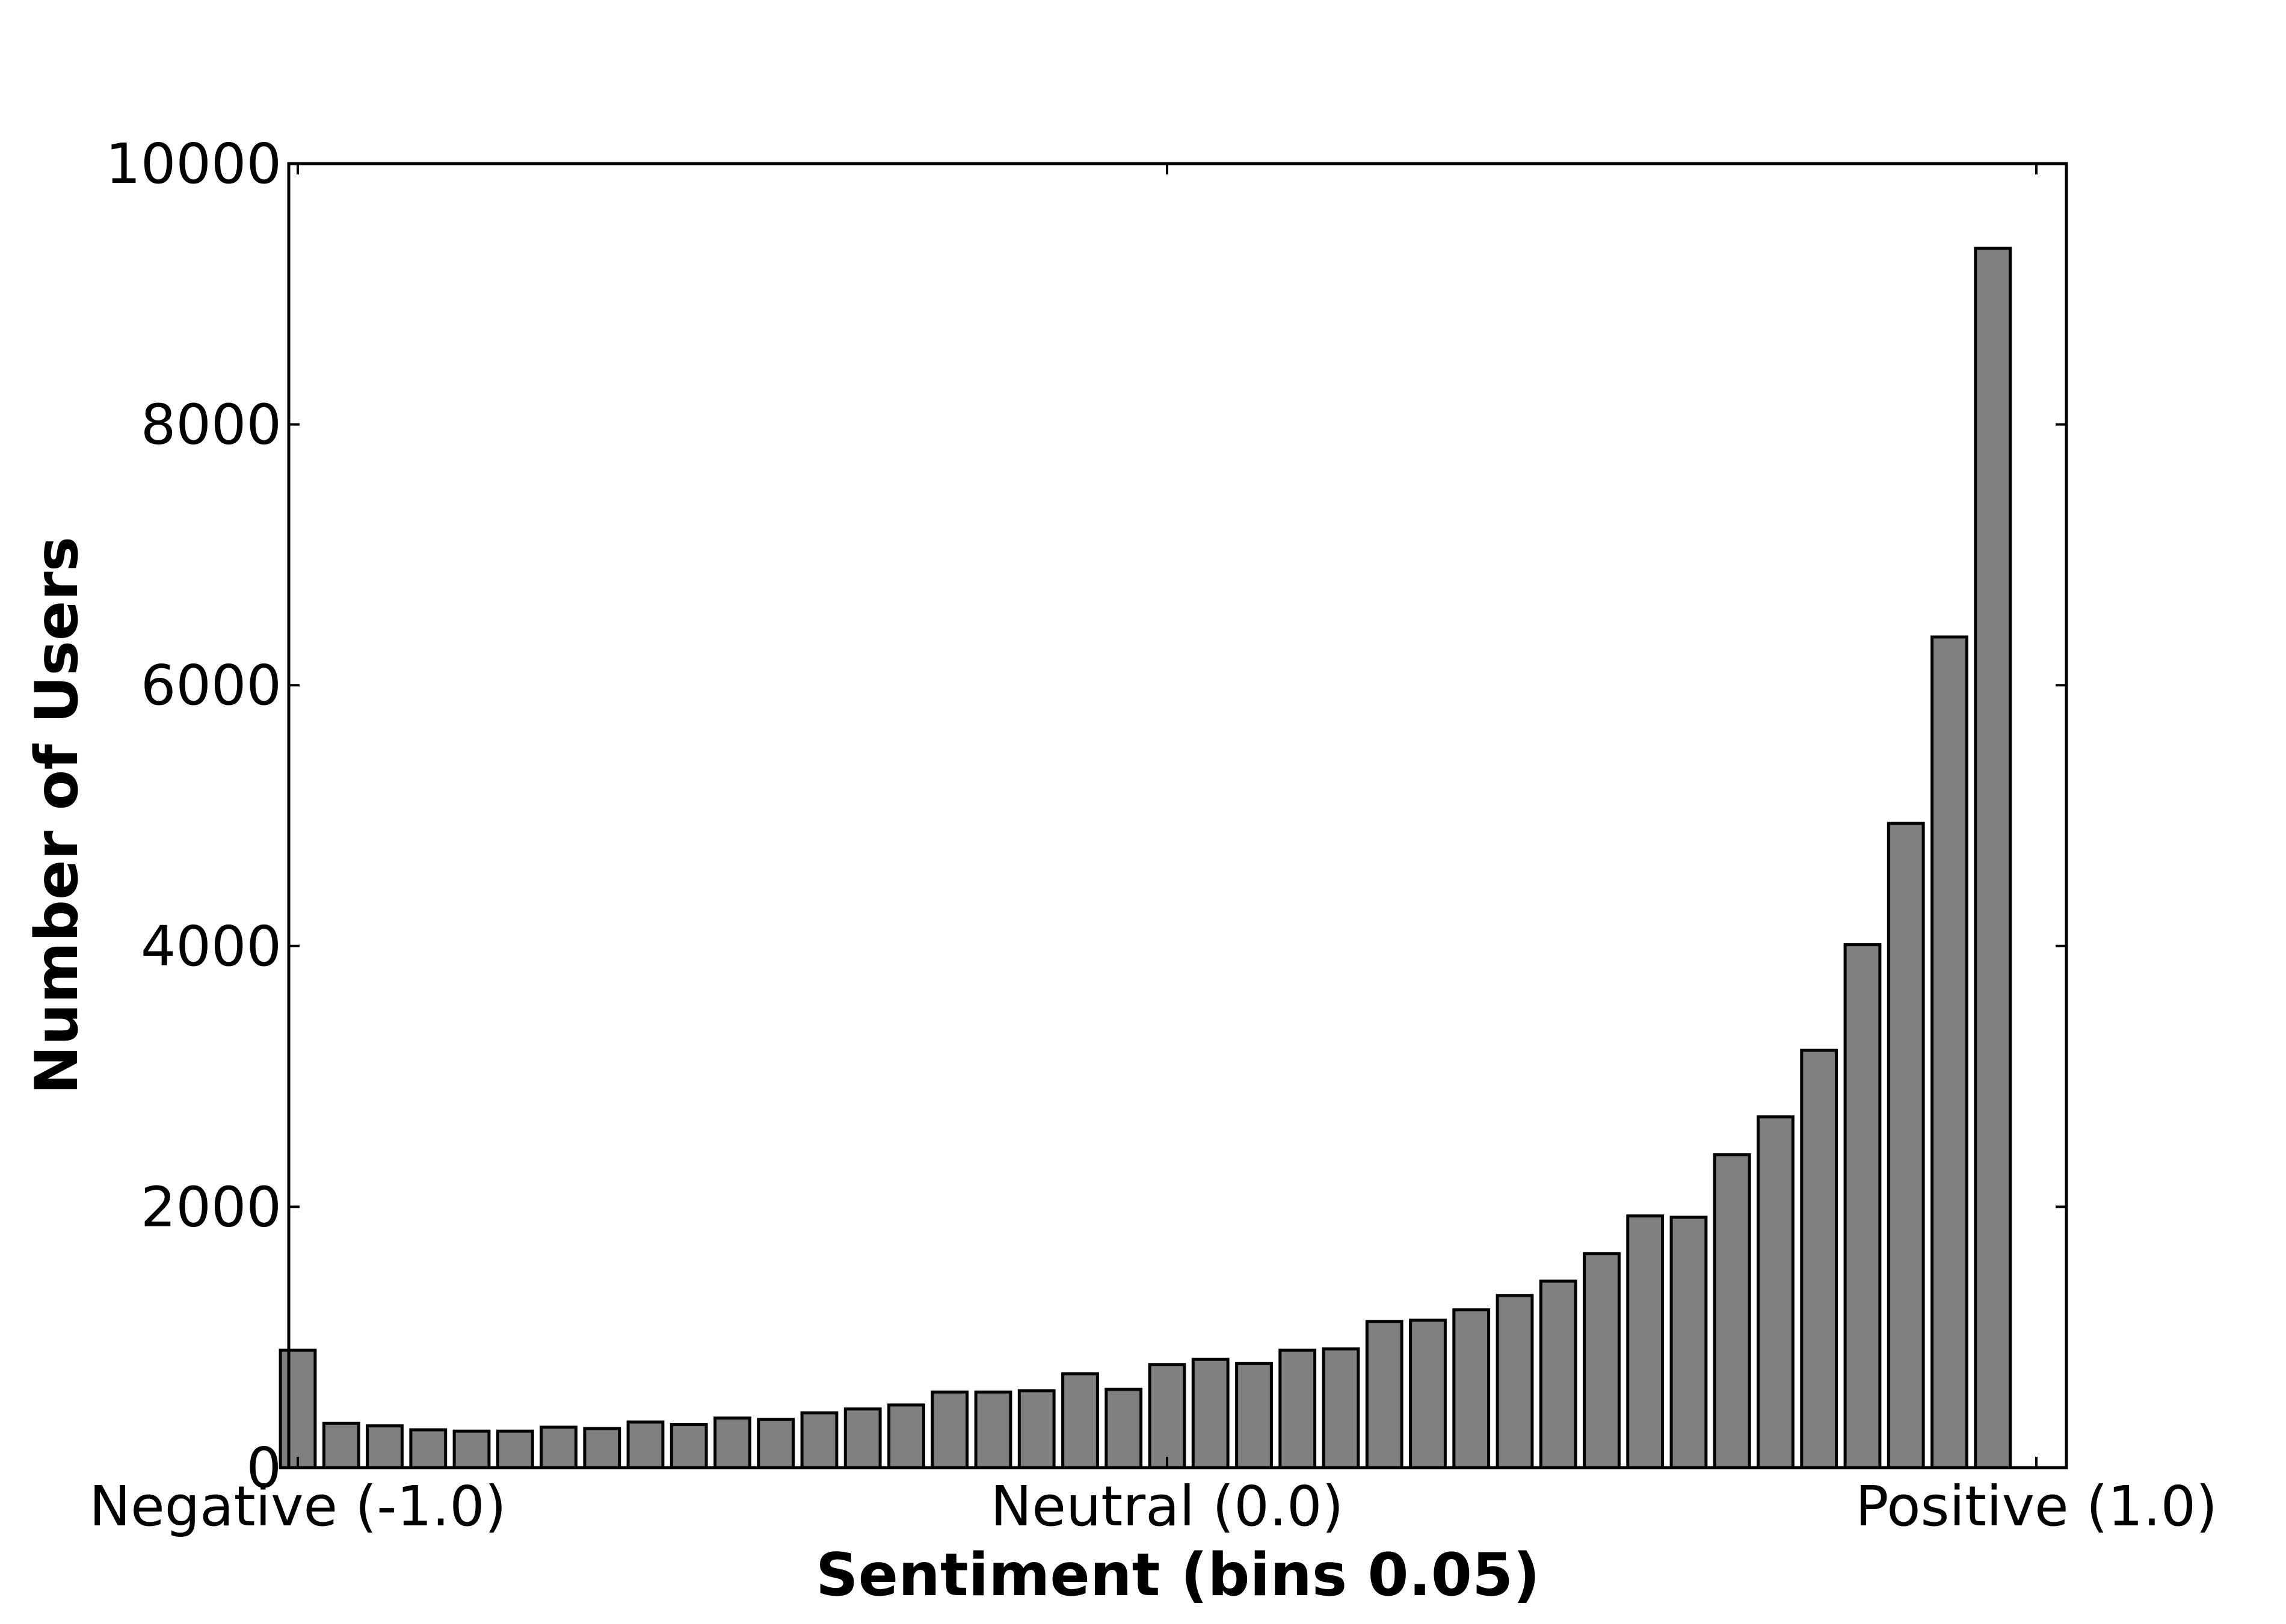  What do you see at coordinates (211, 1207) in the screenshot?
I see `y-tick-label: 2000` at bounding box center [211, 1207].